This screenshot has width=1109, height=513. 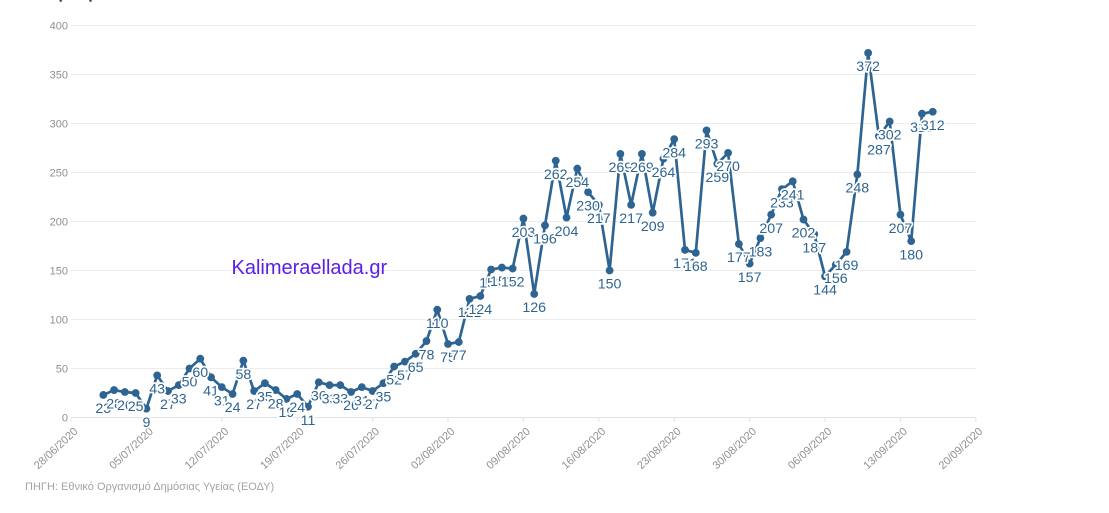 What do you see at coordinates (836, 279) in the screenshot?
I see `svg-text: 156` at bounding box center [836, 279].